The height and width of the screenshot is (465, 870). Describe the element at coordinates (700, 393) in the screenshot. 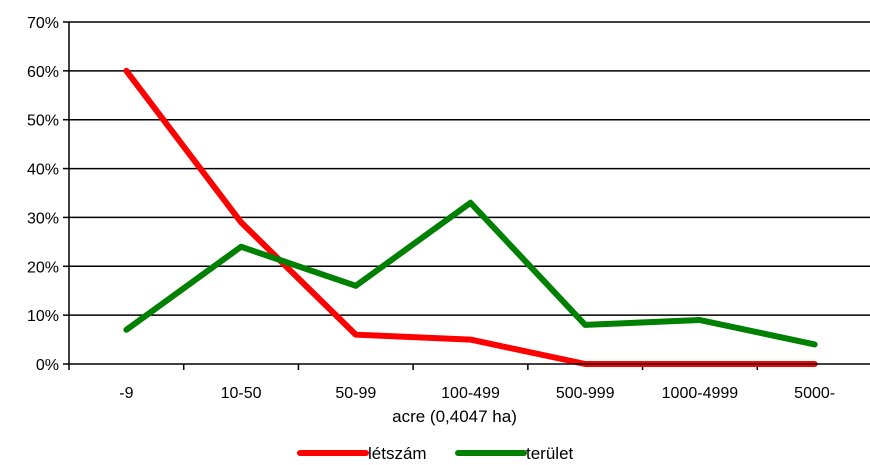

I see `x-tick-label: 1000-4999` at that location.